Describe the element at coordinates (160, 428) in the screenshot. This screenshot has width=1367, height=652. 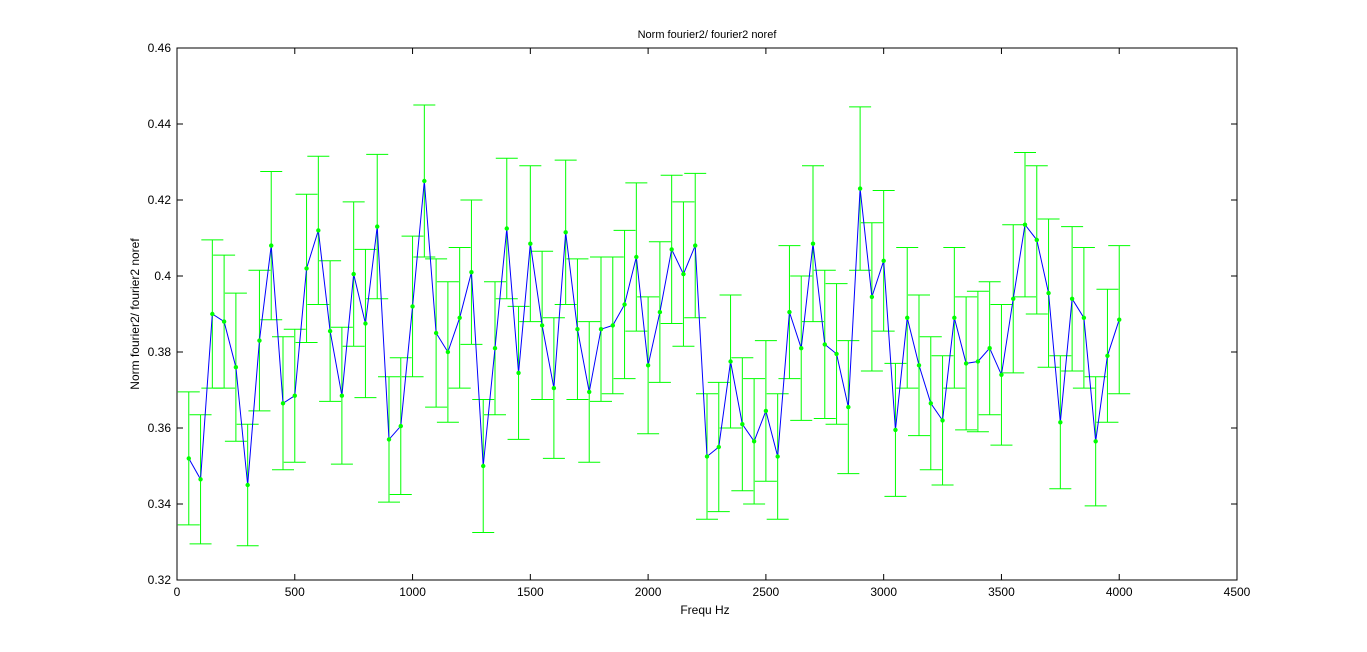
I see `y-tick-label: 0.36` at that location.